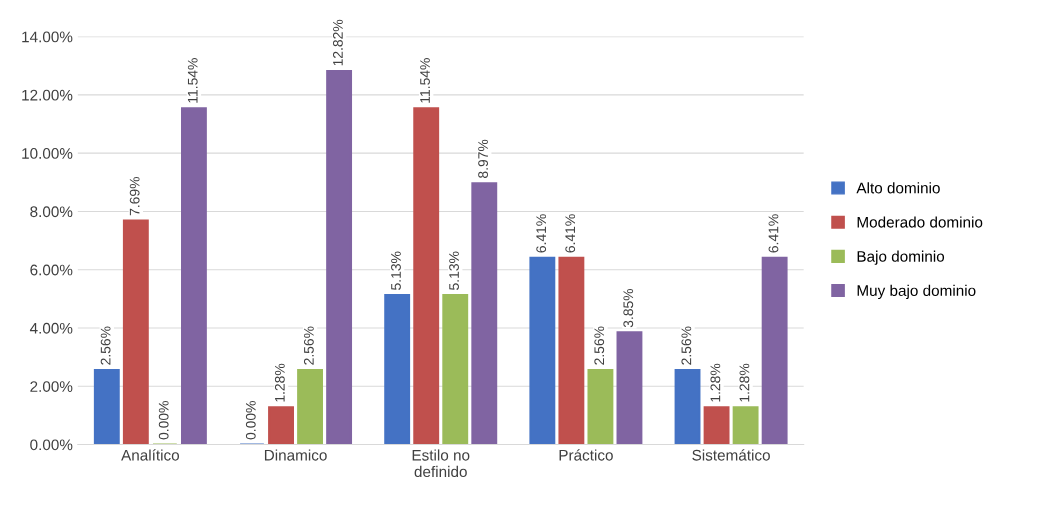 The image size is (1037, 523). What do you see at coordinates (901, 257) in the screenshot?
I see `legend-label: Bajo dominio` at bounding box center [901, 257].